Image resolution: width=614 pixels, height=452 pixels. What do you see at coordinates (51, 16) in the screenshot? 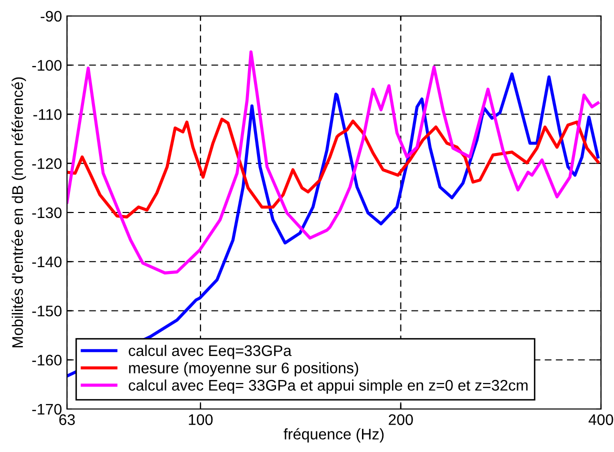
I see `y-tick-label: -90` at bounding box center [51, 16].